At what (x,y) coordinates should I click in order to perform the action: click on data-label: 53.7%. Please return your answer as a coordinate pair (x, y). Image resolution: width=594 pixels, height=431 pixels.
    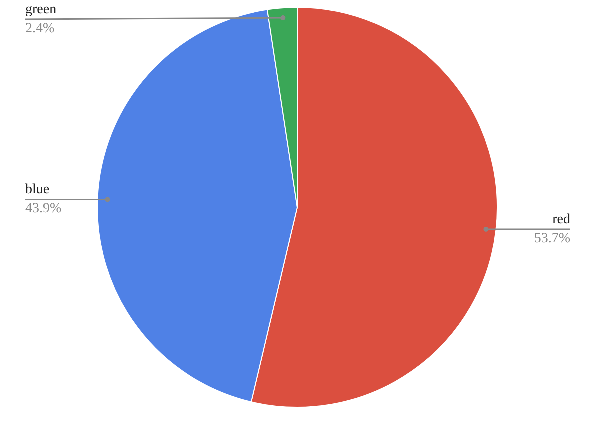
    Looking at the image, I should click on (552, 239).